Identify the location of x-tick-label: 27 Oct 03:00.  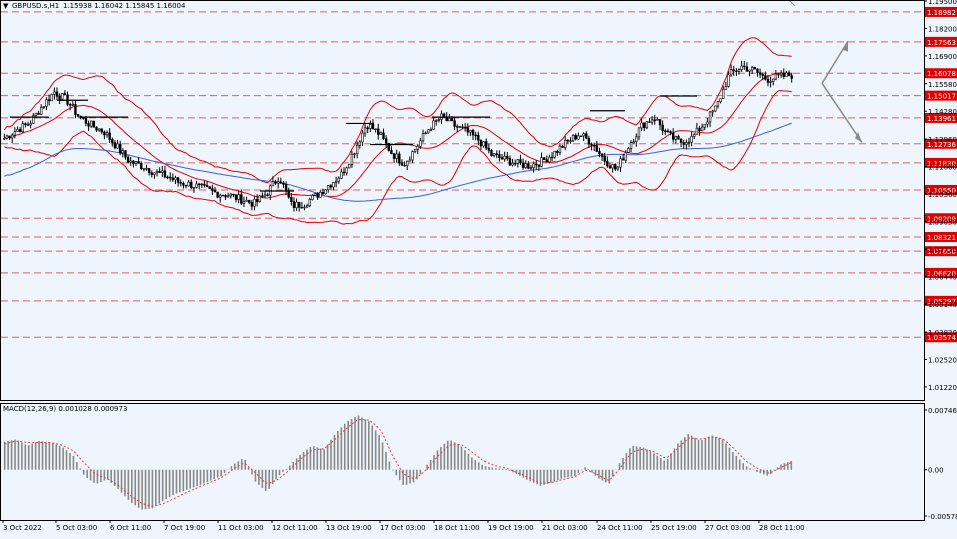
(728, 528).